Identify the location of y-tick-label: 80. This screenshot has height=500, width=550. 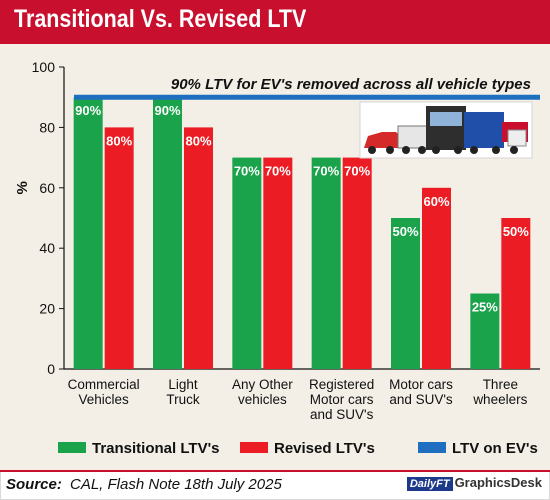
(47, 127).